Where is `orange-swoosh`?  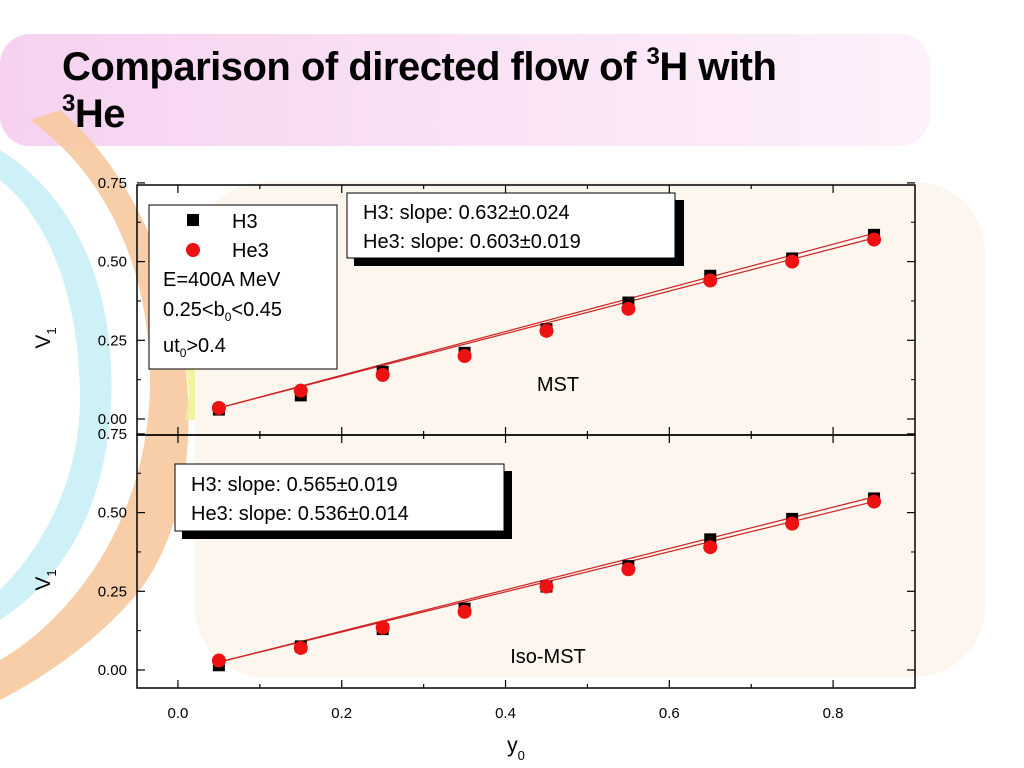 orange-swoosh is located at coordinates (94, 405).